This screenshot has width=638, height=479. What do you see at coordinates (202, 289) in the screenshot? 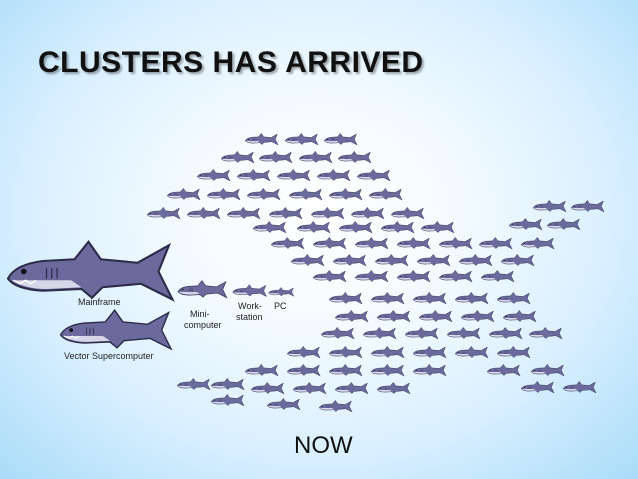
I see `minicomputer-shark` at bounding box center [202, 289].